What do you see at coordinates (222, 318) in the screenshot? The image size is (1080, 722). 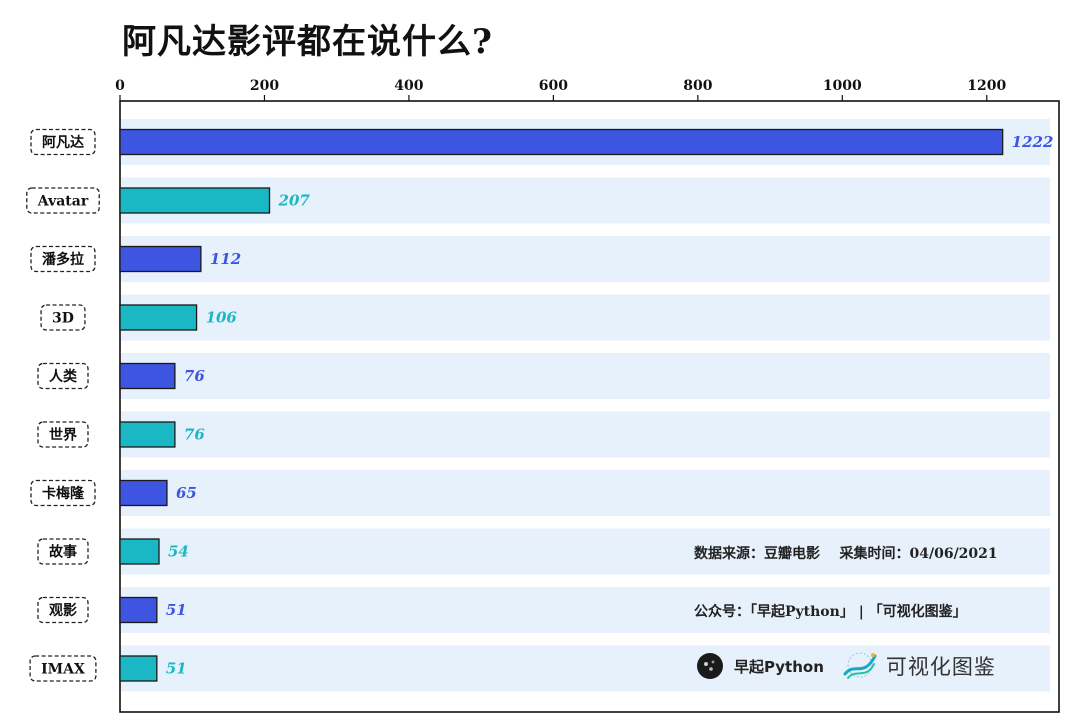 I see `value-label: 106` at bounding box center [222, 318].